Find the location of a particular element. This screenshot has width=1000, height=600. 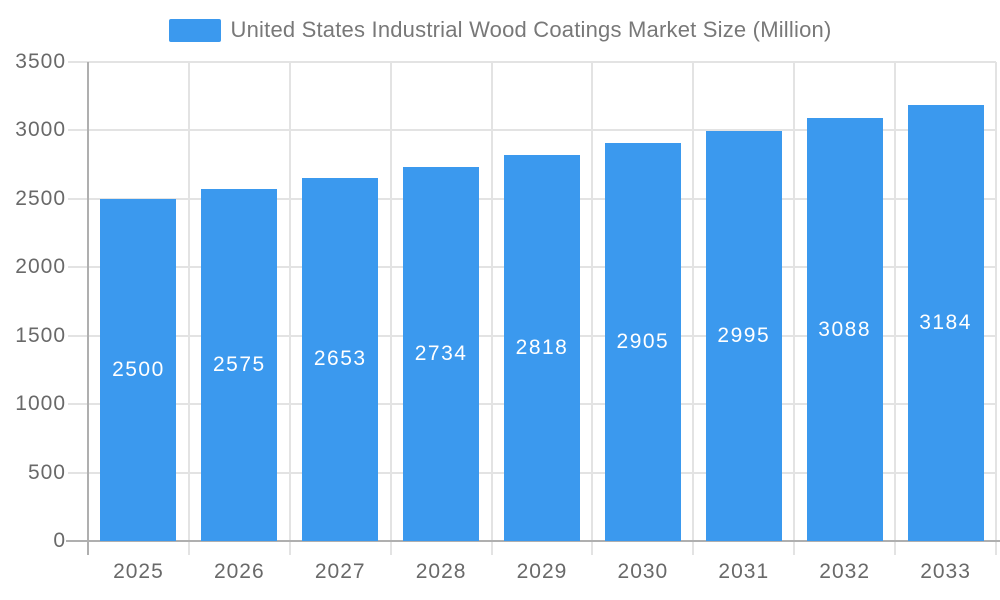

y-tick-label: 2500 is located at coordinates (40, 198).